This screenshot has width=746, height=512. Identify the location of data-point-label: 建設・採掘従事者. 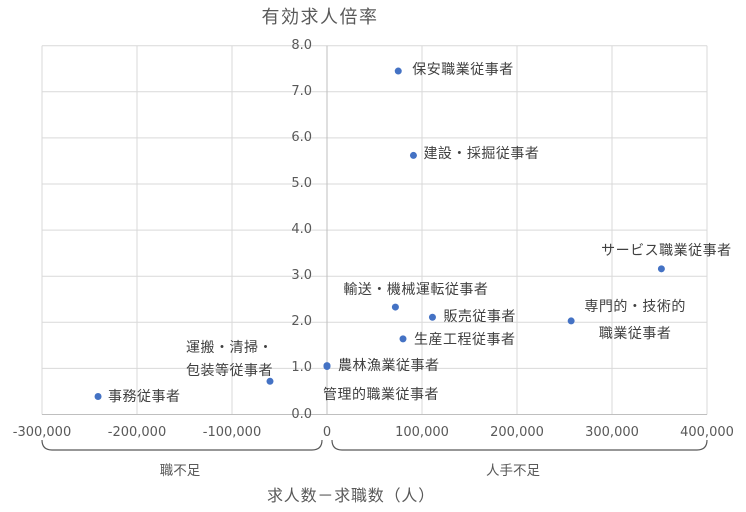
(481, 154).